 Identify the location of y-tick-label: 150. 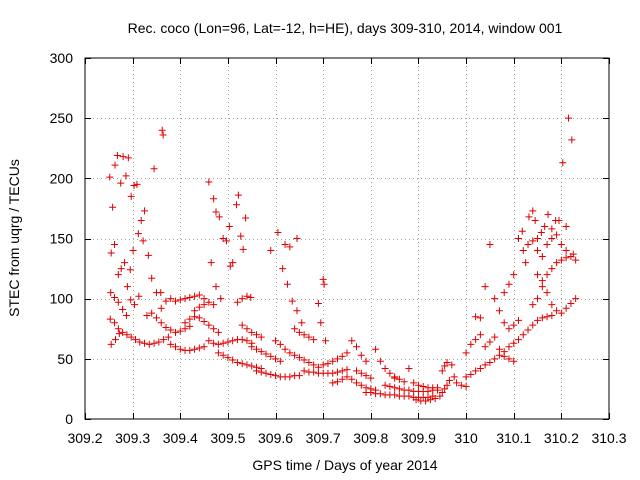
(62, 239).